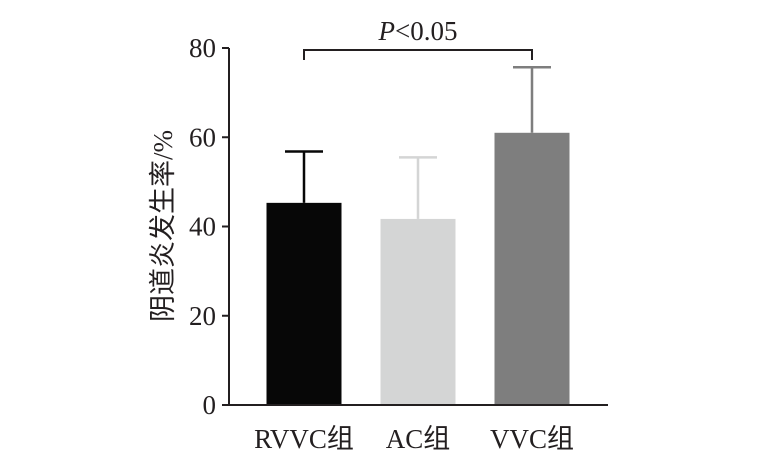 The height and width of the screenshot is (460, 765). I want to click on y-axis-ticks: 0 20 40 60 80, so click(209, 226).